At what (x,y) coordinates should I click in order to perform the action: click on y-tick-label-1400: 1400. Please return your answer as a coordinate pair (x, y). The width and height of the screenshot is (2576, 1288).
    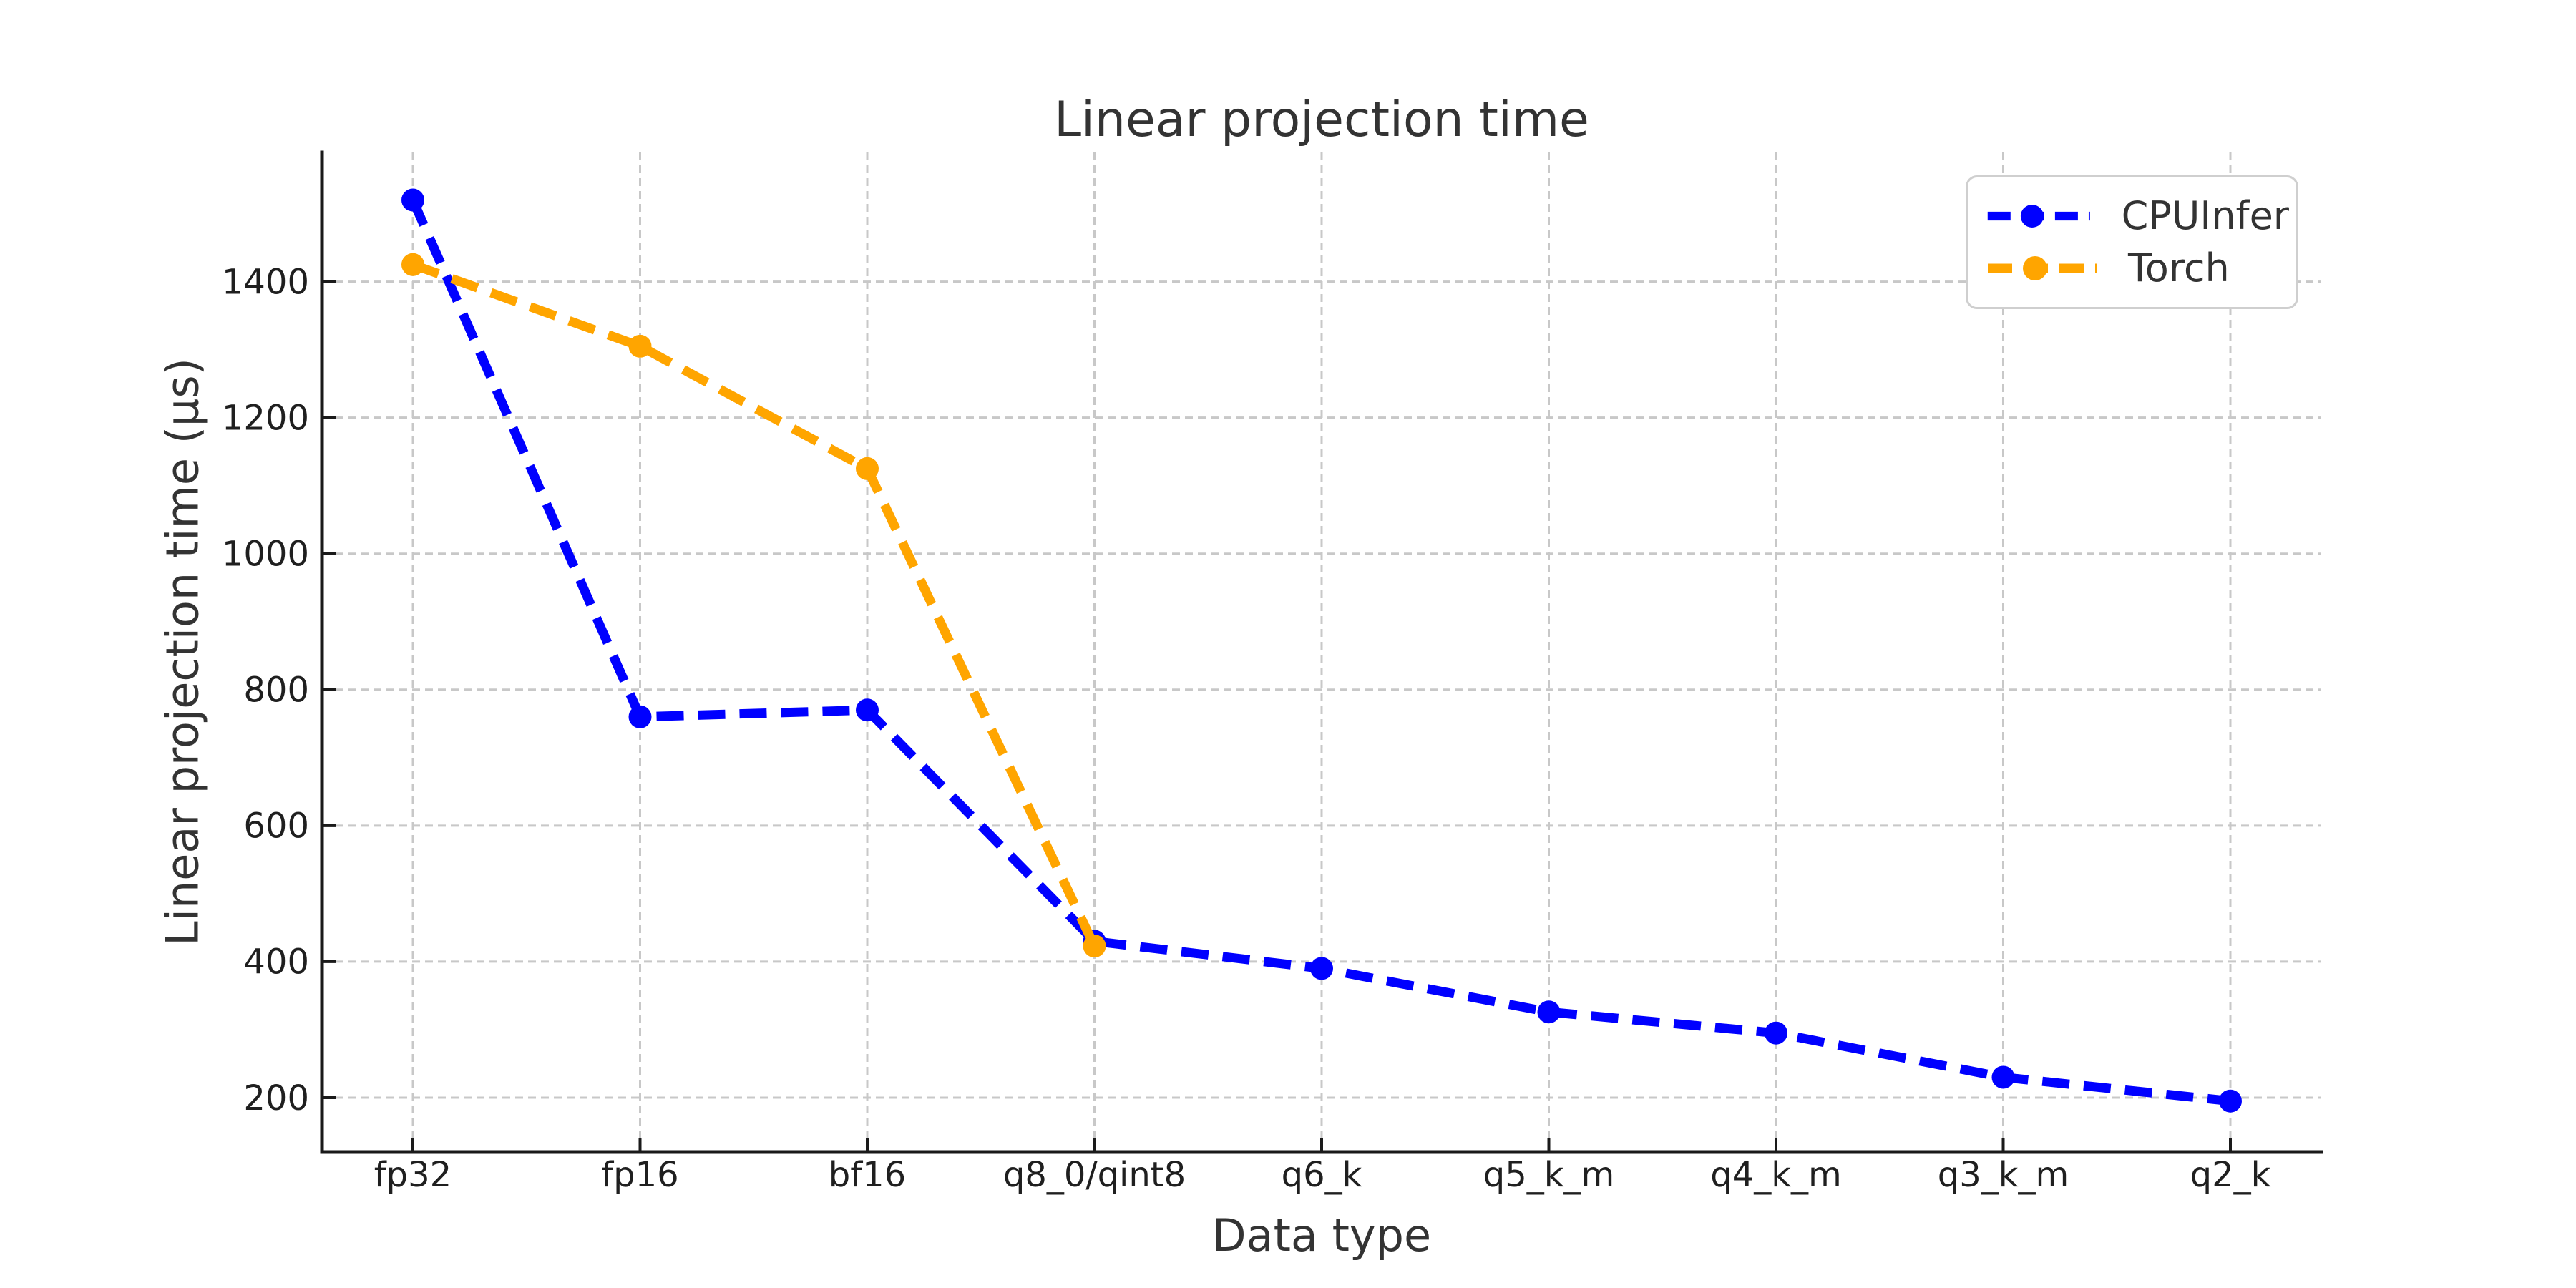
    Looking at the image, I should click on (265, 282).